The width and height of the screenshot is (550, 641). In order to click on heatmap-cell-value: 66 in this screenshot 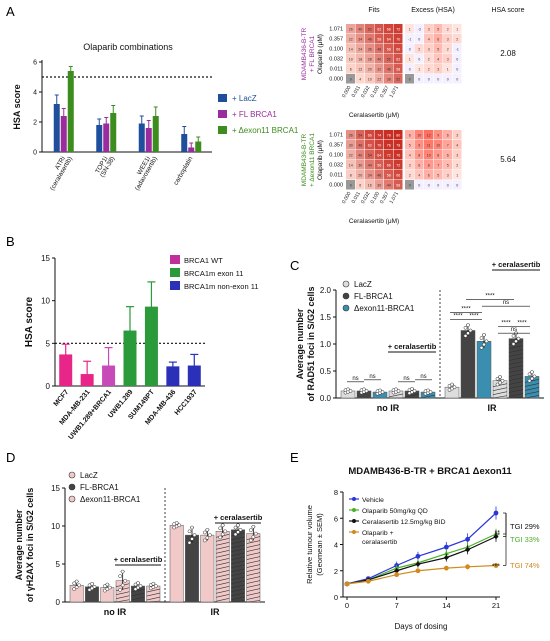, I will do `click(389, 166)`.